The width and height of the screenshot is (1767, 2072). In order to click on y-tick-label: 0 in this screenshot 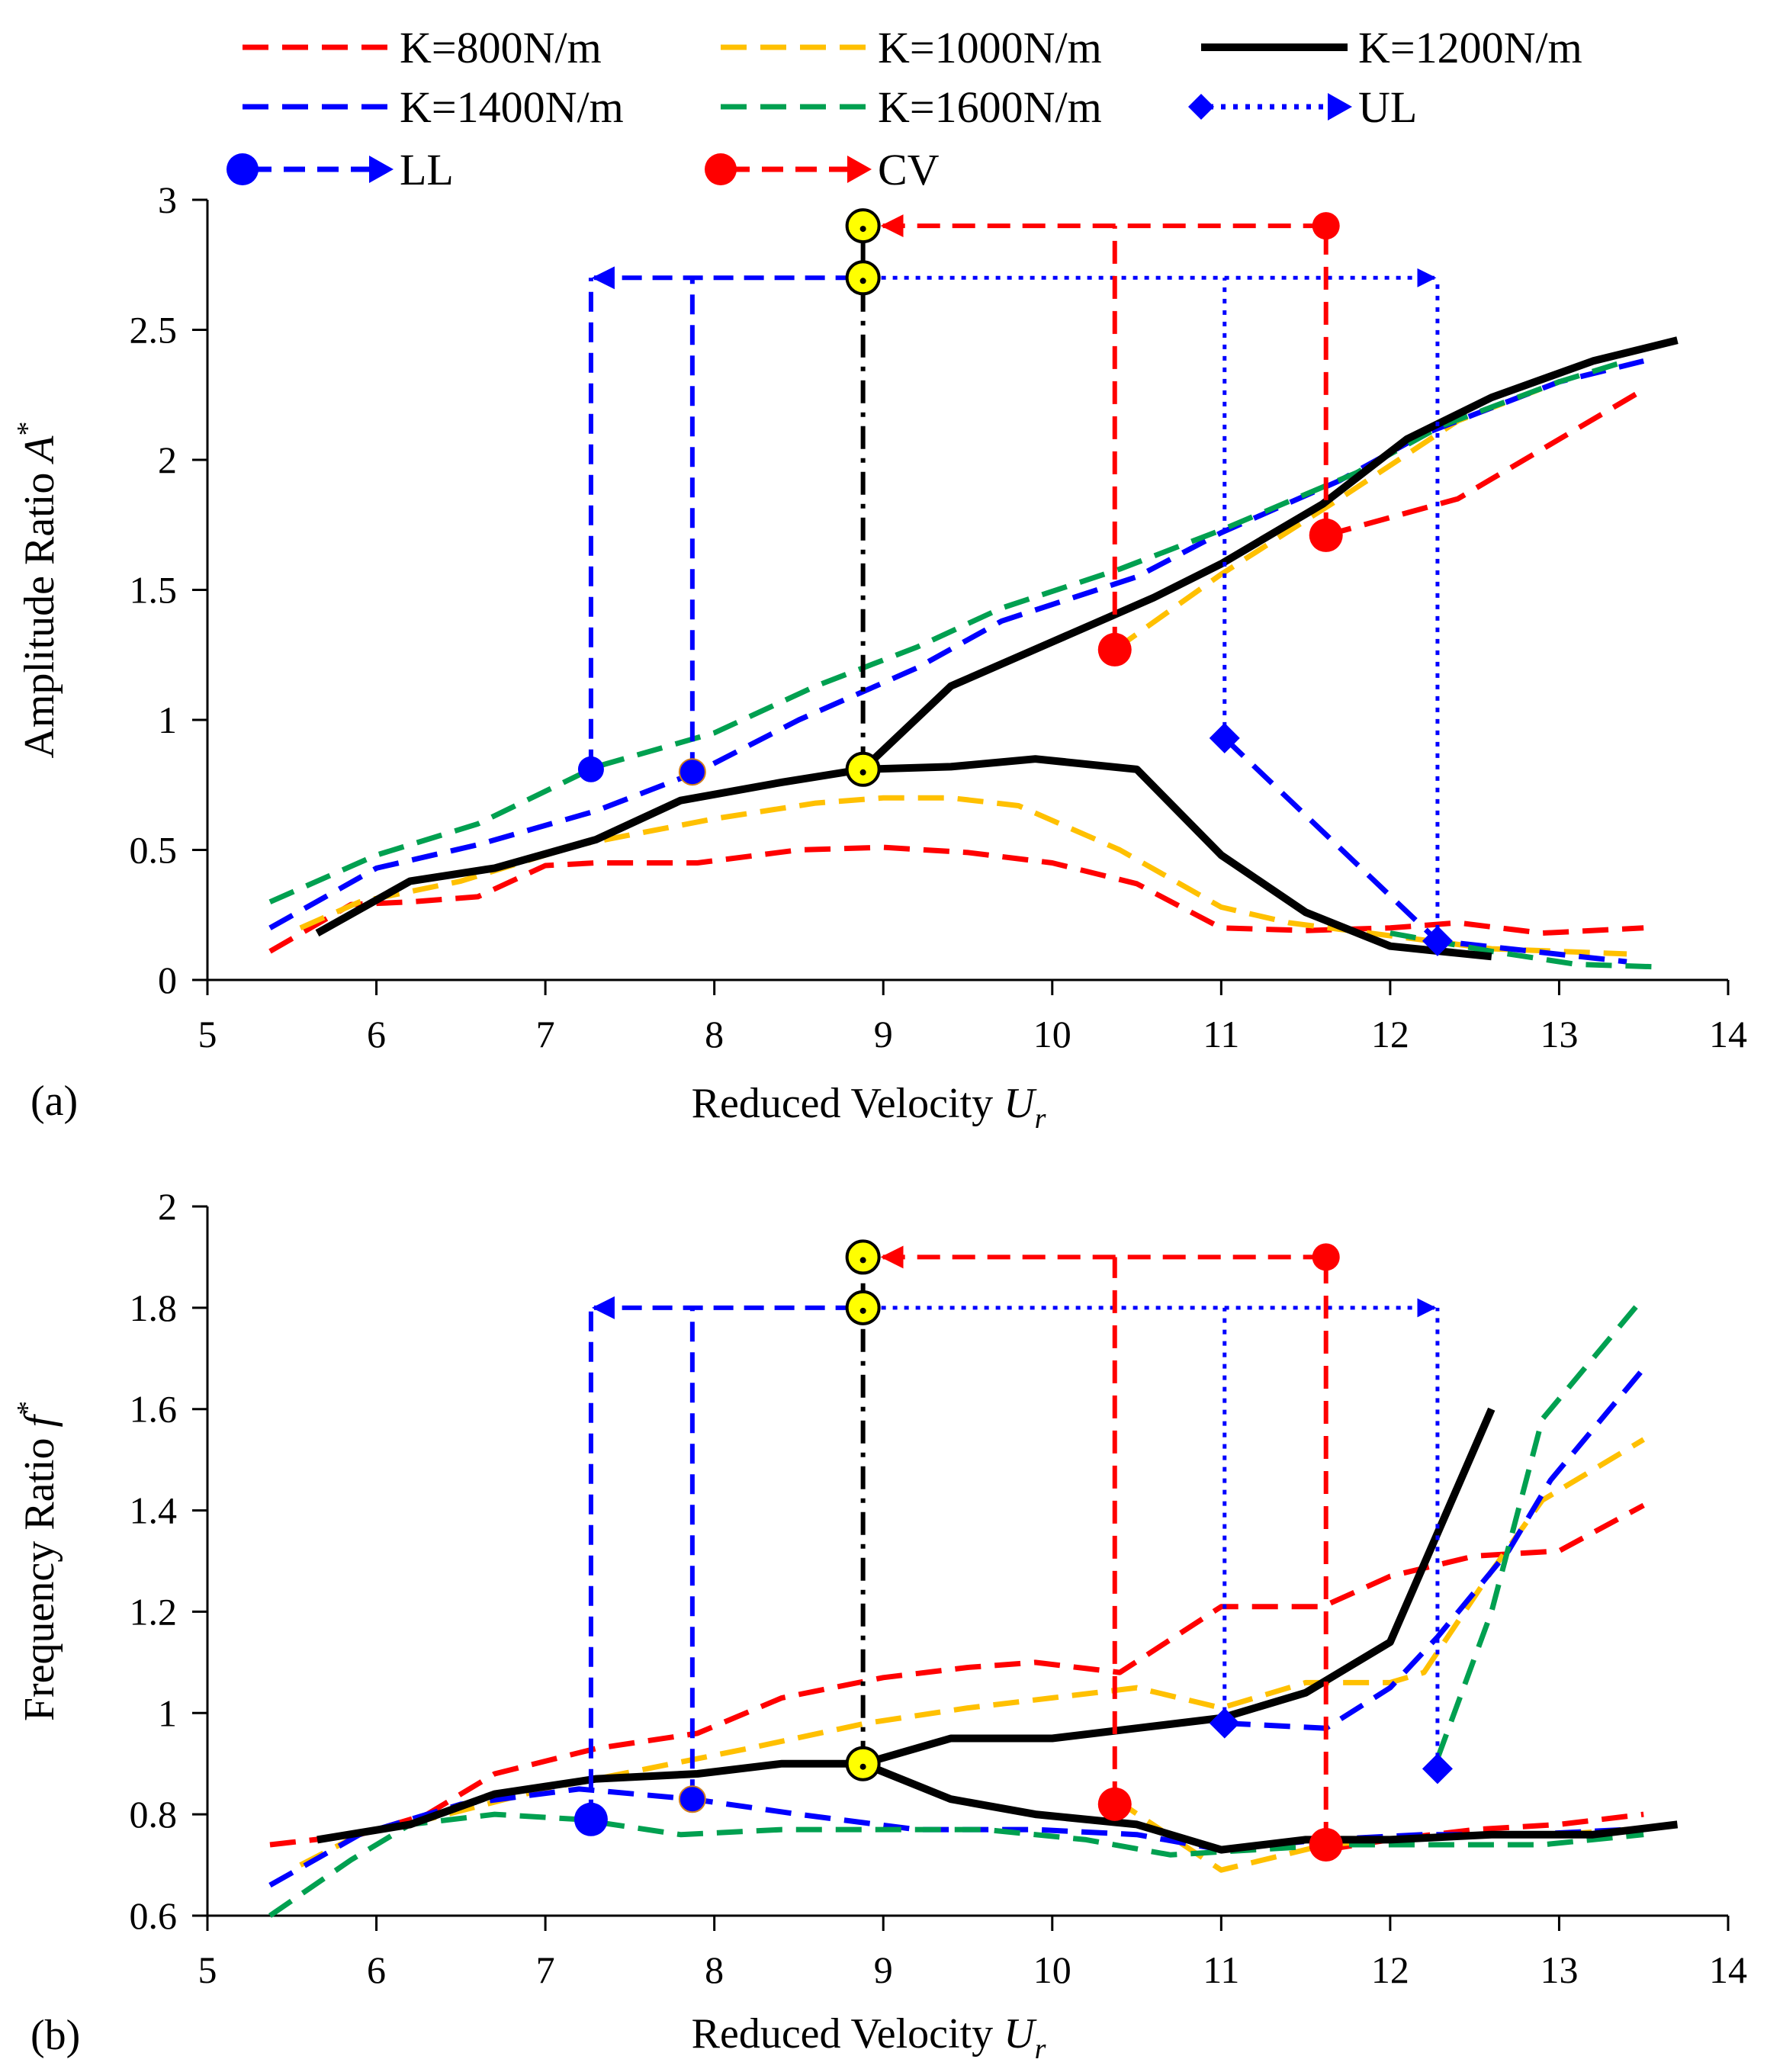, I will do `click(167, 980)`.